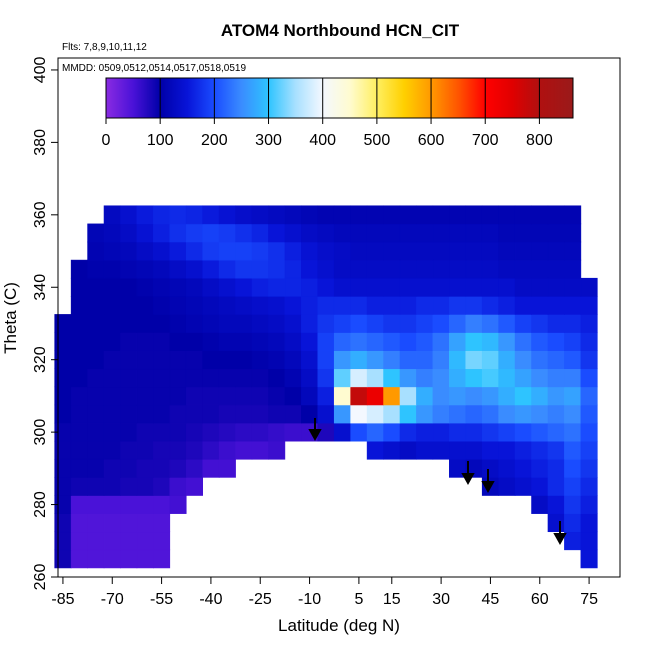  I want to click on x-tick-label: -40, so click(210, 599).